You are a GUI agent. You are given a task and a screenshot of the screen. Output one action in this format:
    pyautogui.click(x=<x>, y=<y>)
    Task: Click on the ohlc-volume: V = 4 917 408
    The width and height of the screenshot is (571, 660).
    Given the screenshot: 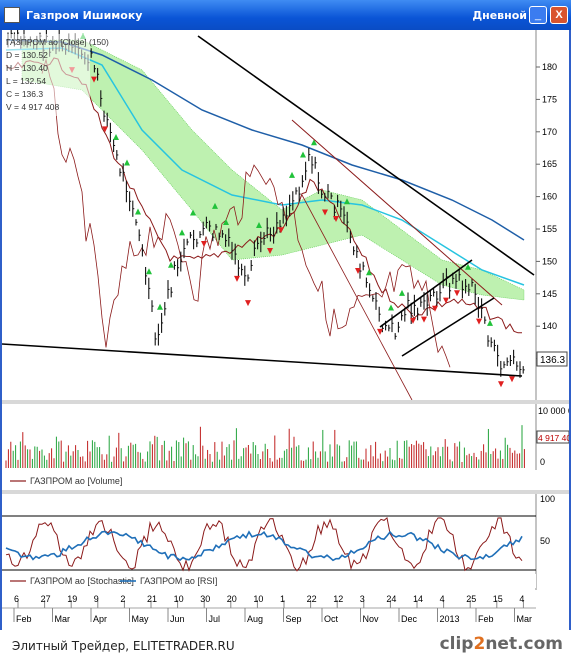 What is the action you would take?
    pyautogui.click(x=32, y=107)
    